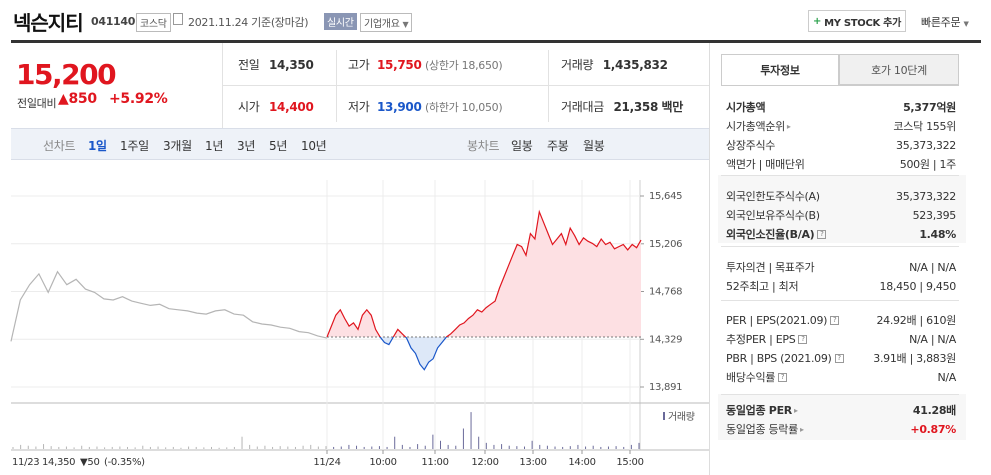 This screenshot has width=991, height=475. I want to click on info-row-label-text: 동일업종 등락률, so click(762, 429).